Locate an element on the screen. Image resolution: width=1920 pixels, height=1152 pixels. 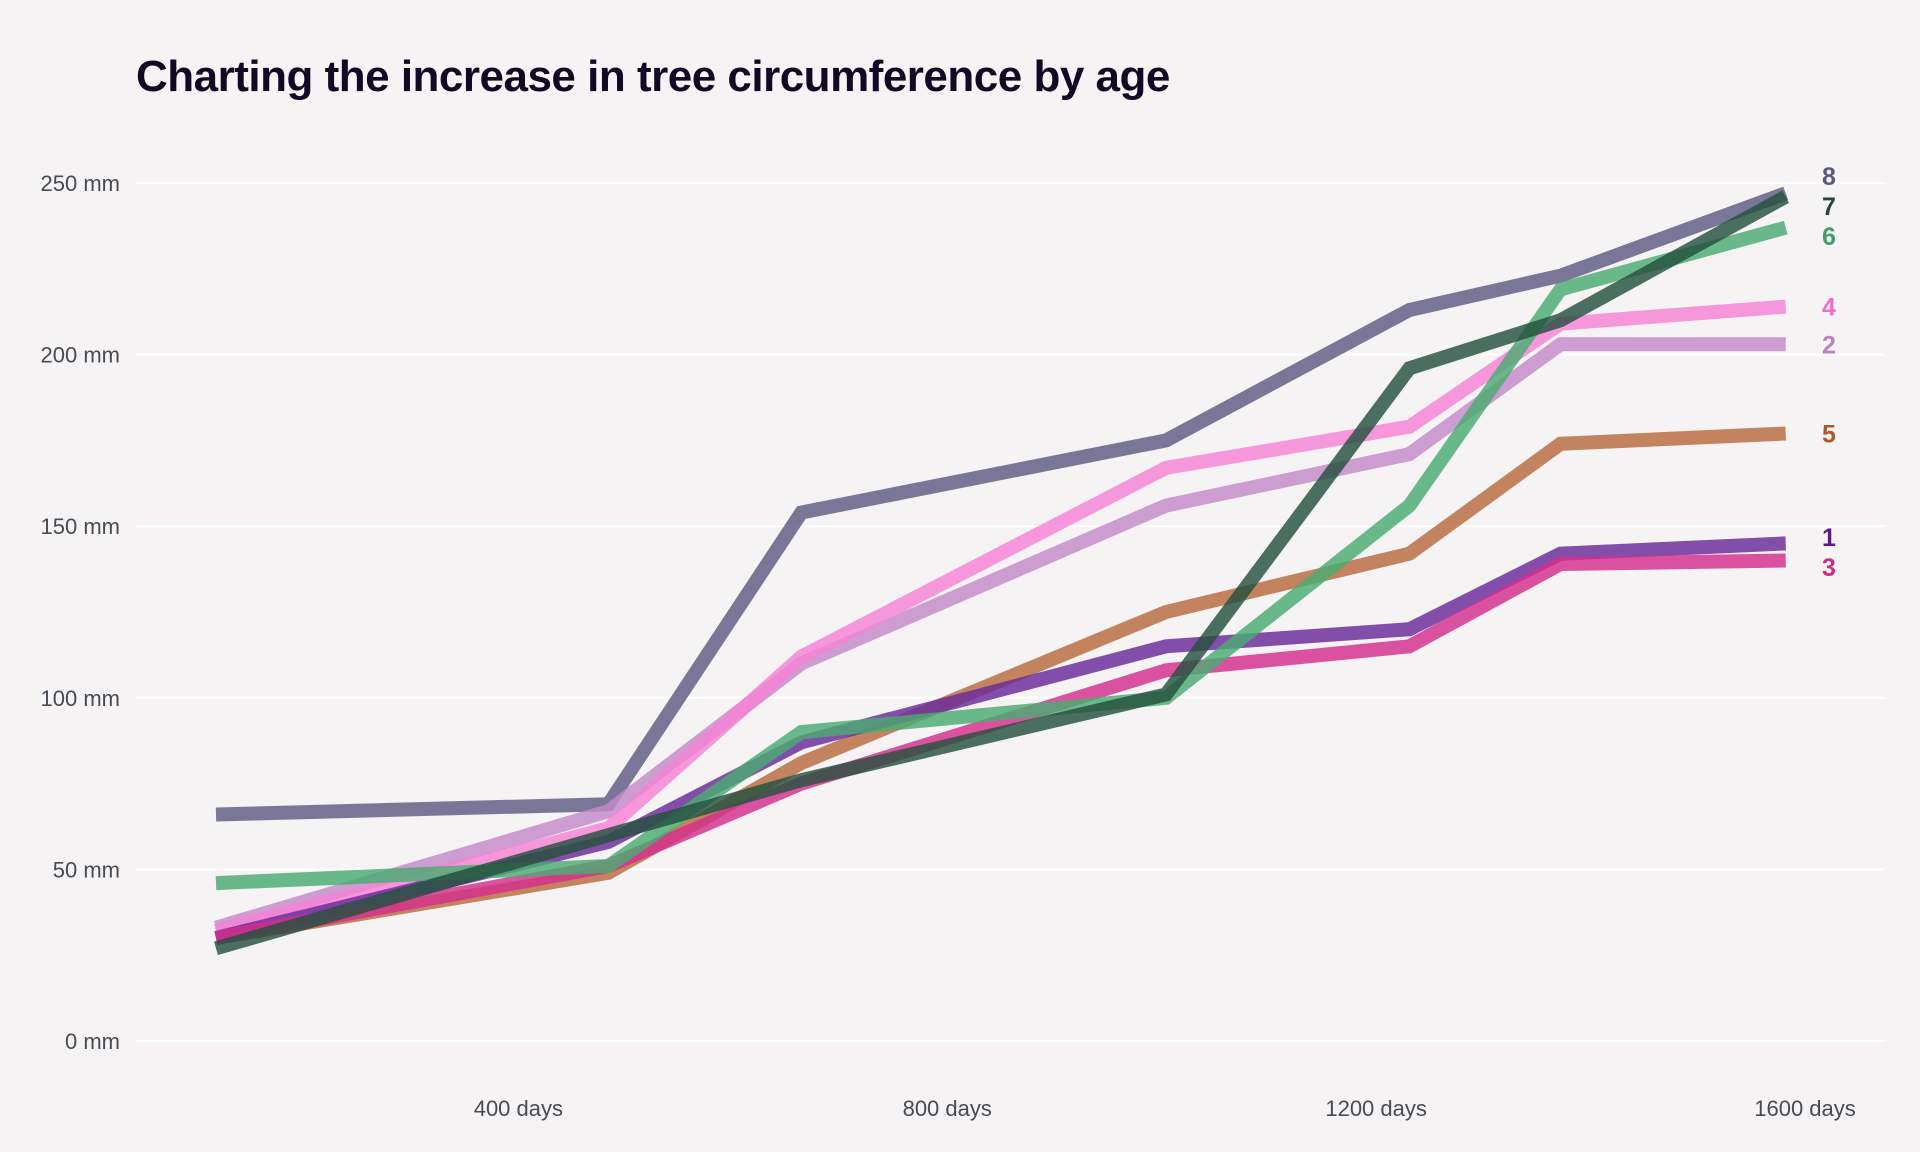
series-end-label-8: 8 is located at coordinates (1829, 177).